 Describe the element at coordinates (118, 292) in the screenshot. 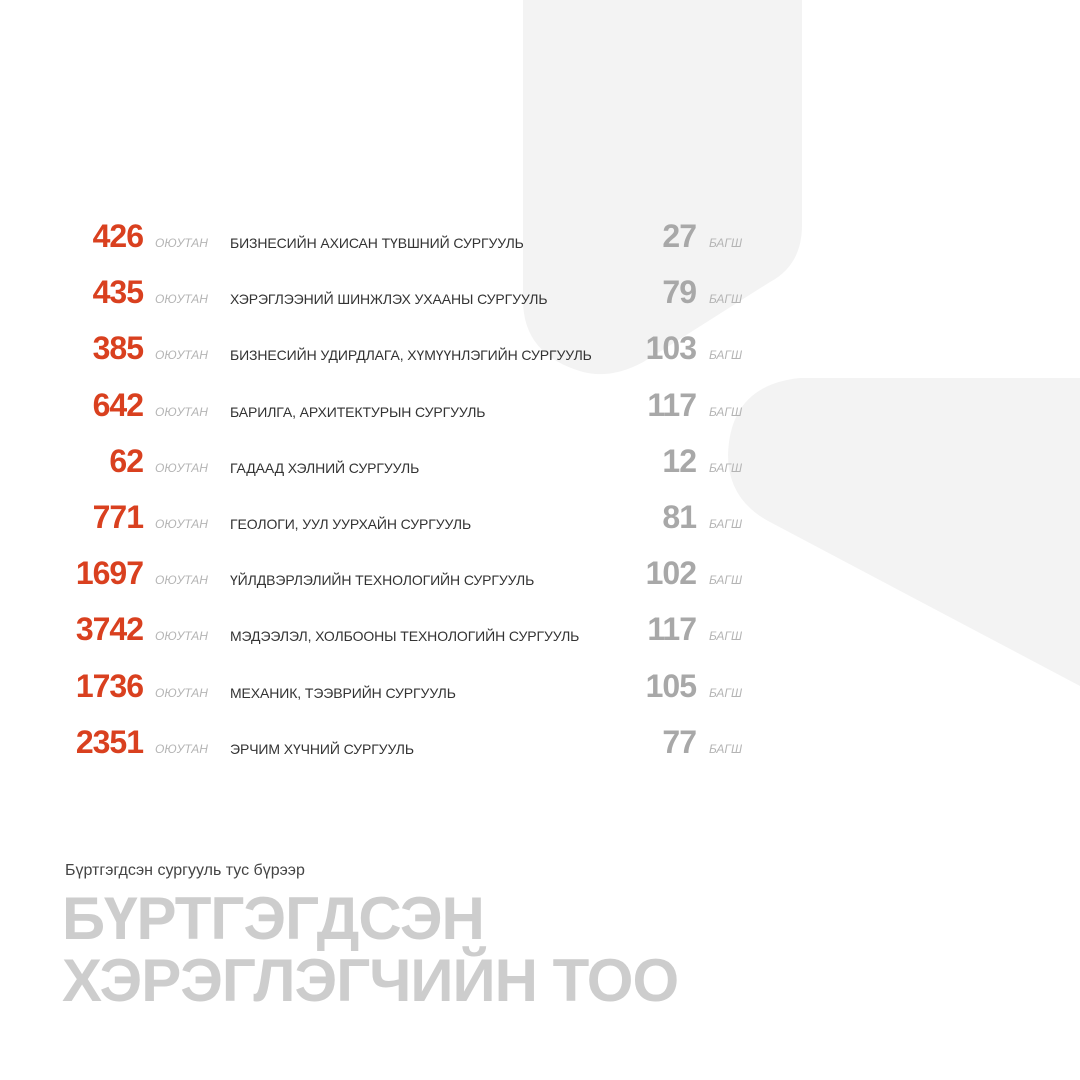

I see `student-count: 435` at that location.